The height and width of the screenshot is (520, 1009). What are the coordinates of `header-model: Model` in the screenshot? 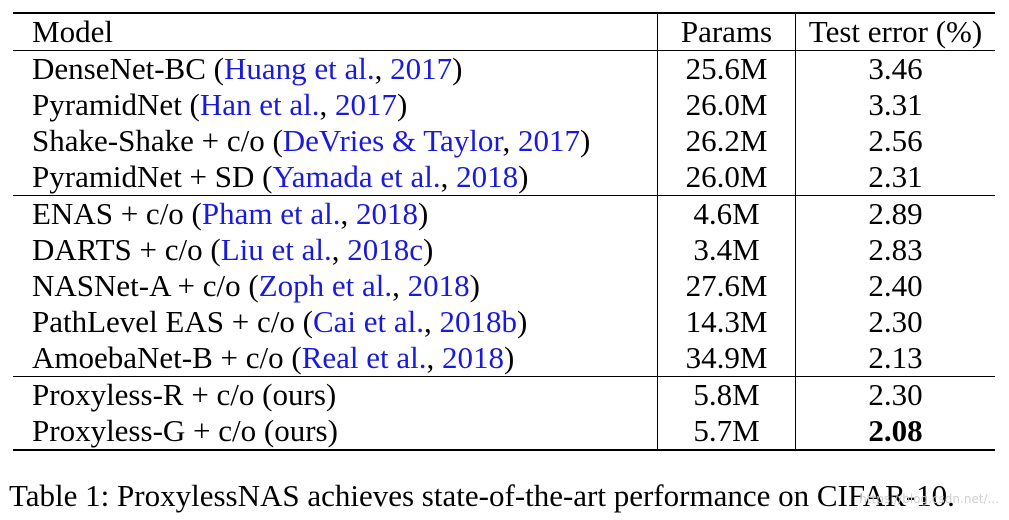 It's located at (72, 31).